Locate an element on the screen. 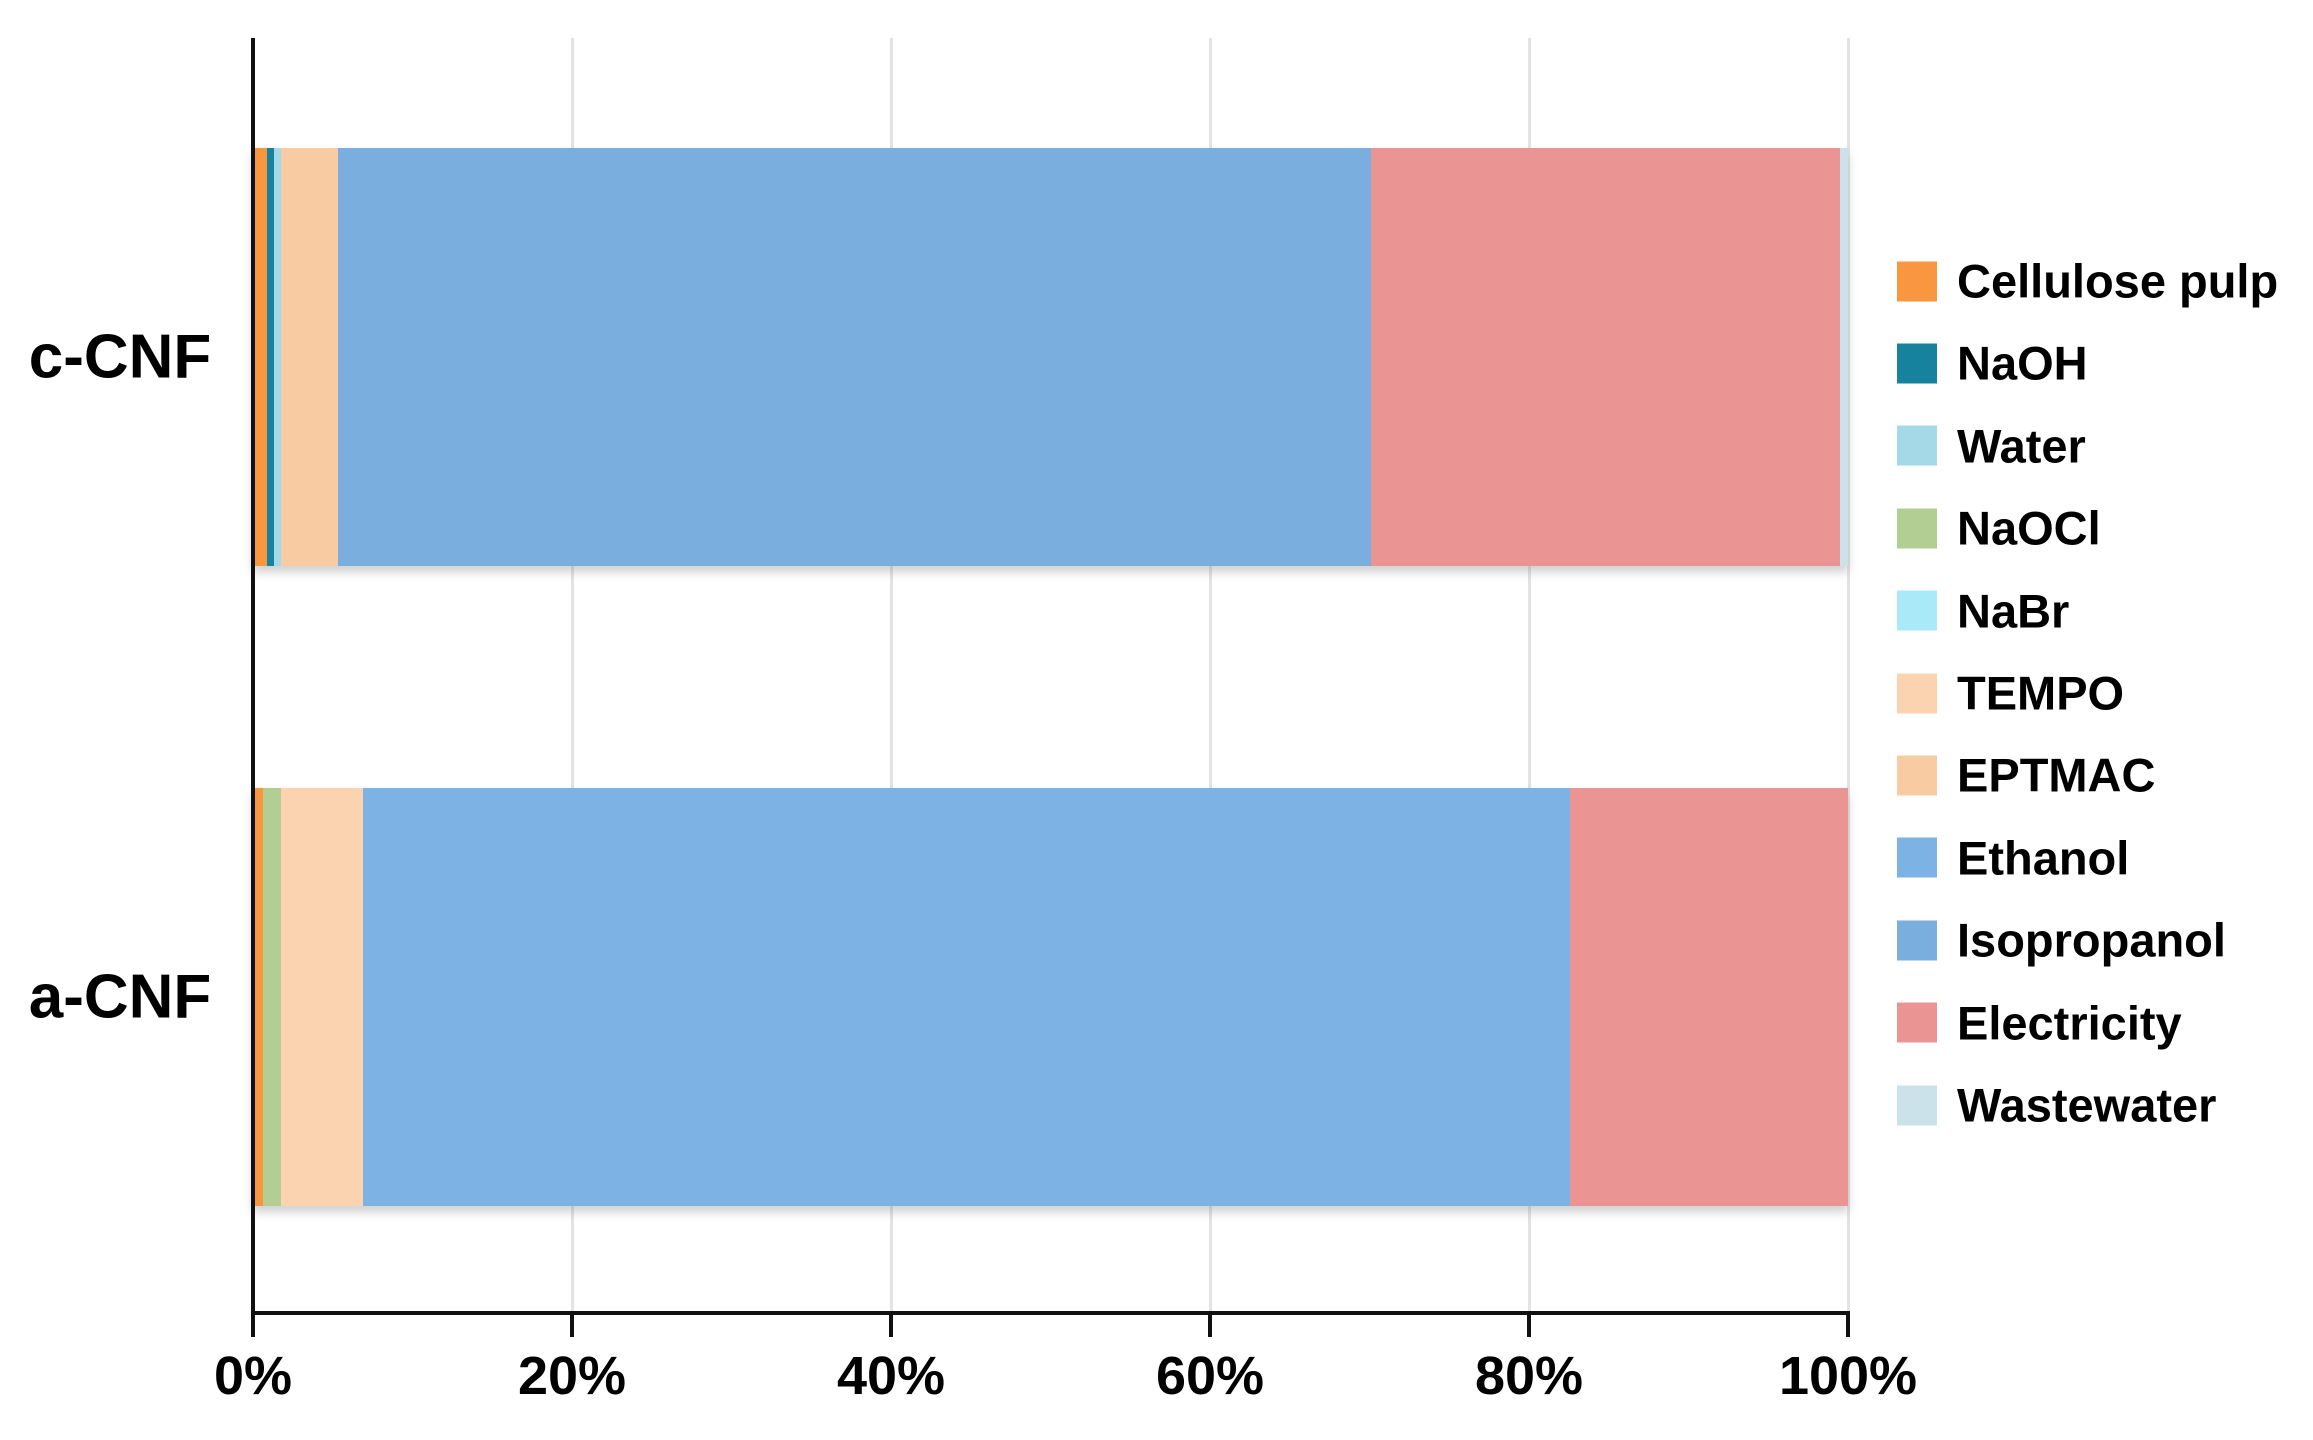 This screenshot has width=2313, height=1440. legend-swatch-NaOH is located at coordinates (1917, 363).